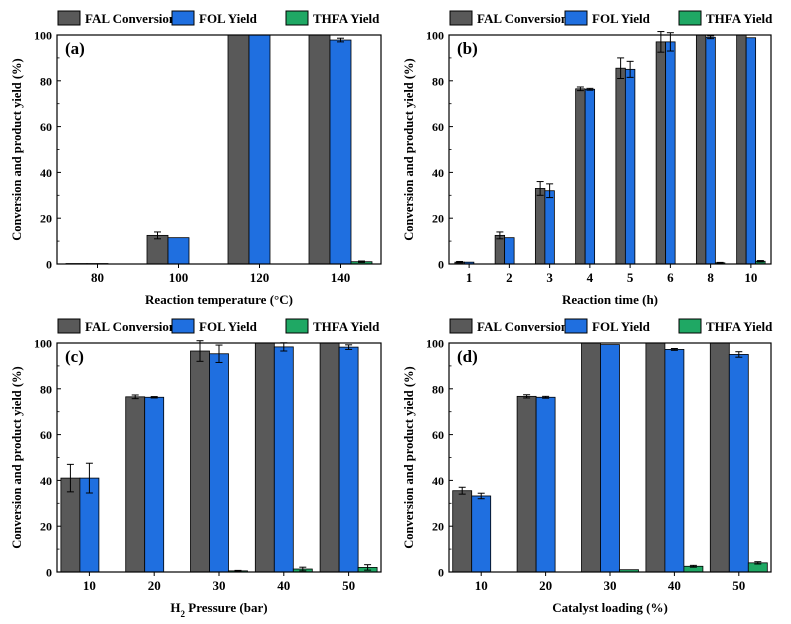 Image resolution: width=791 pixels, height=624 pixels. What do you see at coordinates (630, 277) in the screenshot?
I see `x-tick-label: 5` at bounding box center [630, 277].